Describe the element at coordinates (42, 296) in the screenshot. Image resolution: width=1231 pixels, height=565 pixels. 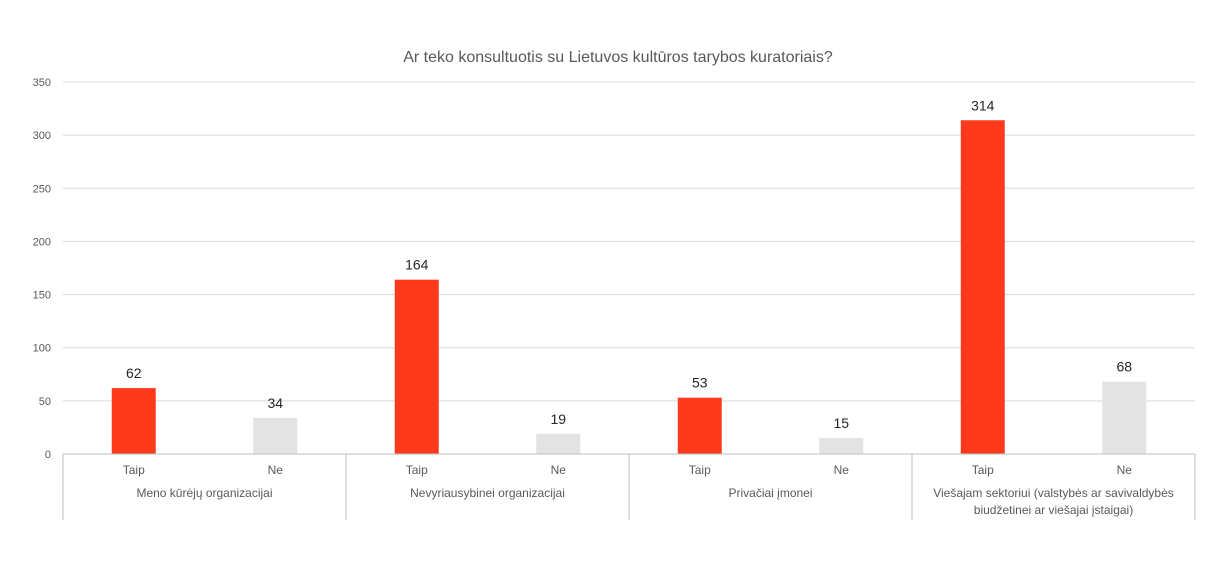
I see `y-tick-label: 150` at that location.